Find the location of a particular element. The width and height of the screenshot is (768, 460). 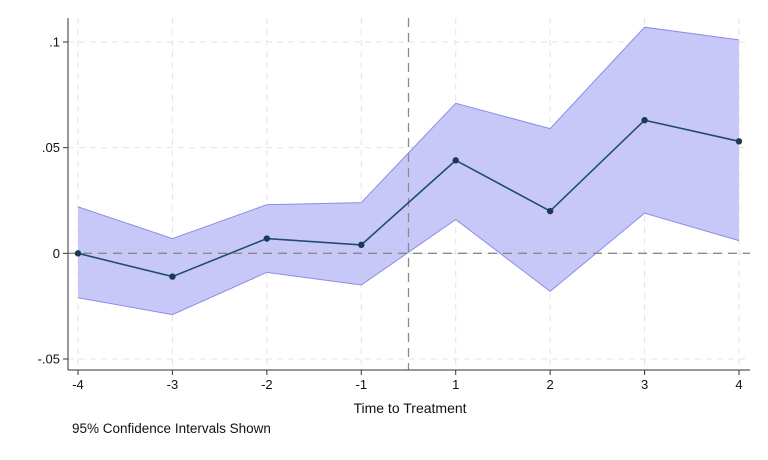

x-tick-label: 2 is located at coordinates (550, 384).